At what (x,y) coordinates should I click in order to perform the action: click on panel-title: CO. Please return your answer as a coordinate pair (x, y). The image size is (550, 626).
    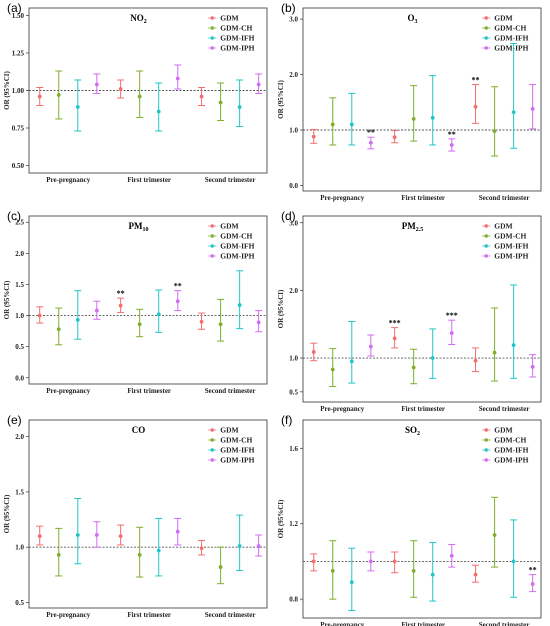
    Looking at the image, I should click on (139, 430).